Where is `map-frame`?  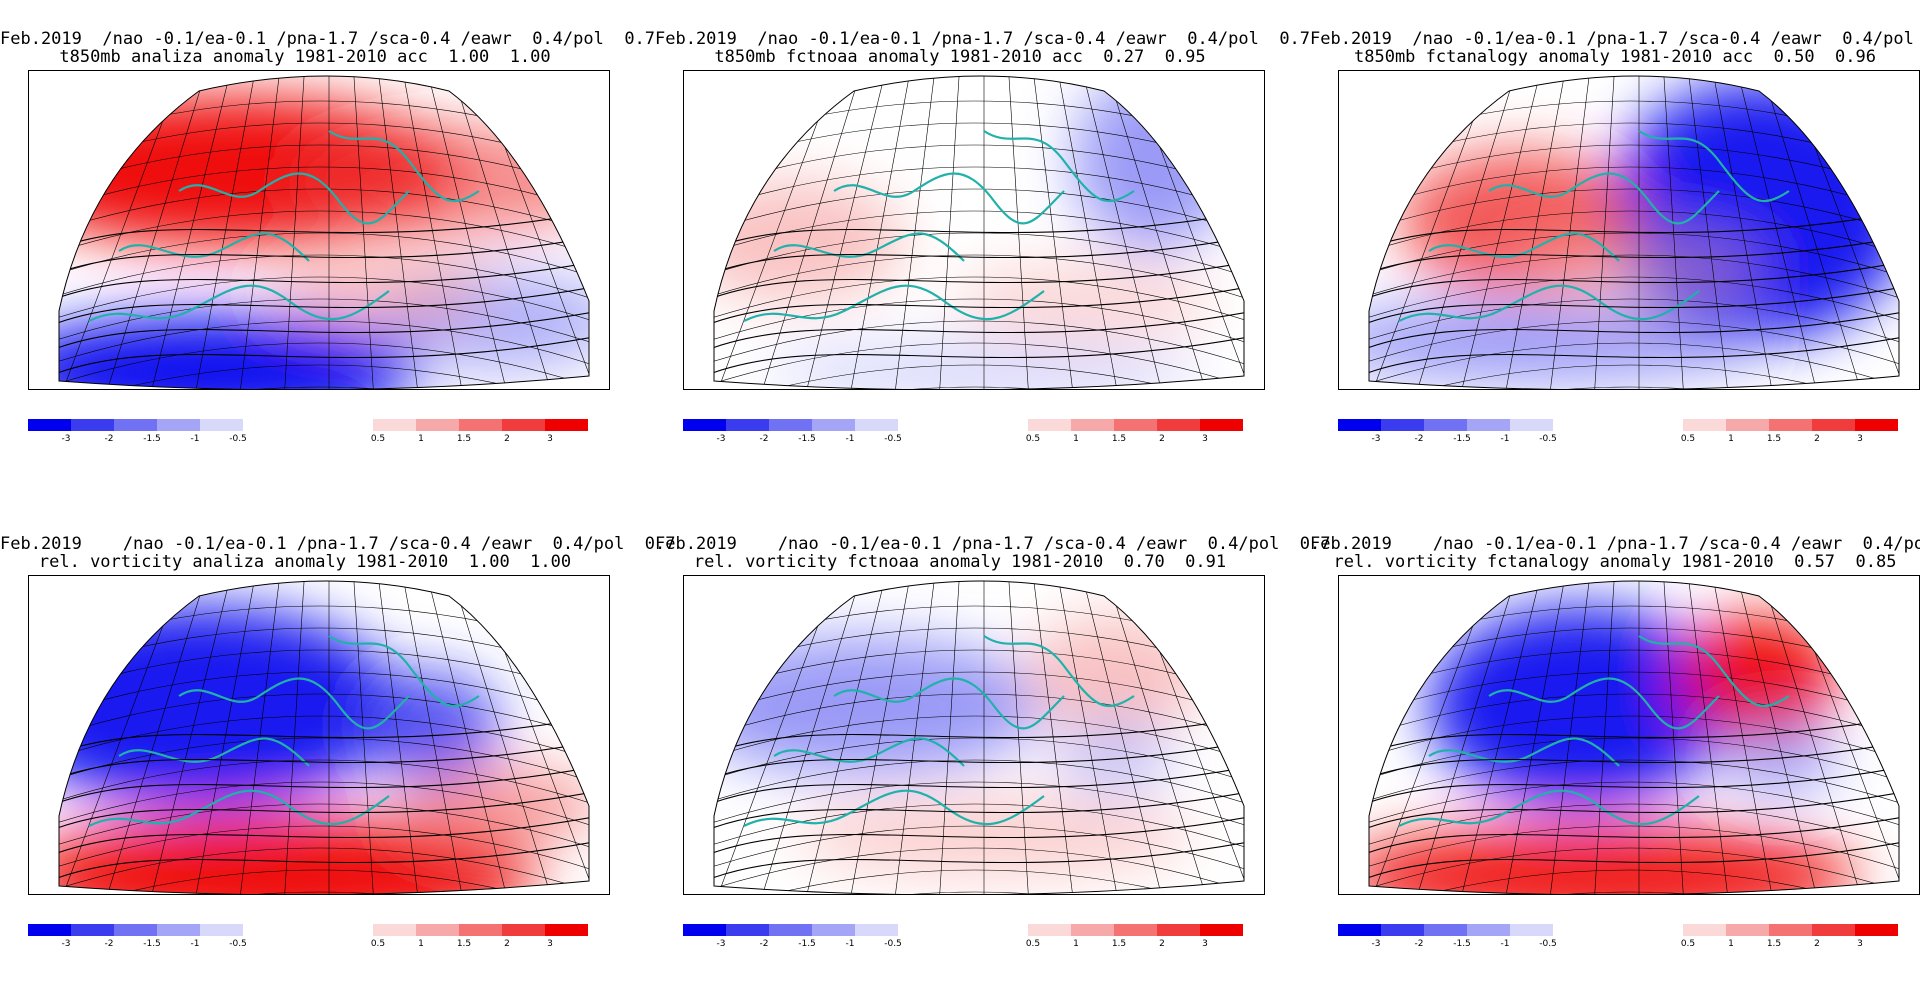
map-frame is located at coordinates (319, 735).